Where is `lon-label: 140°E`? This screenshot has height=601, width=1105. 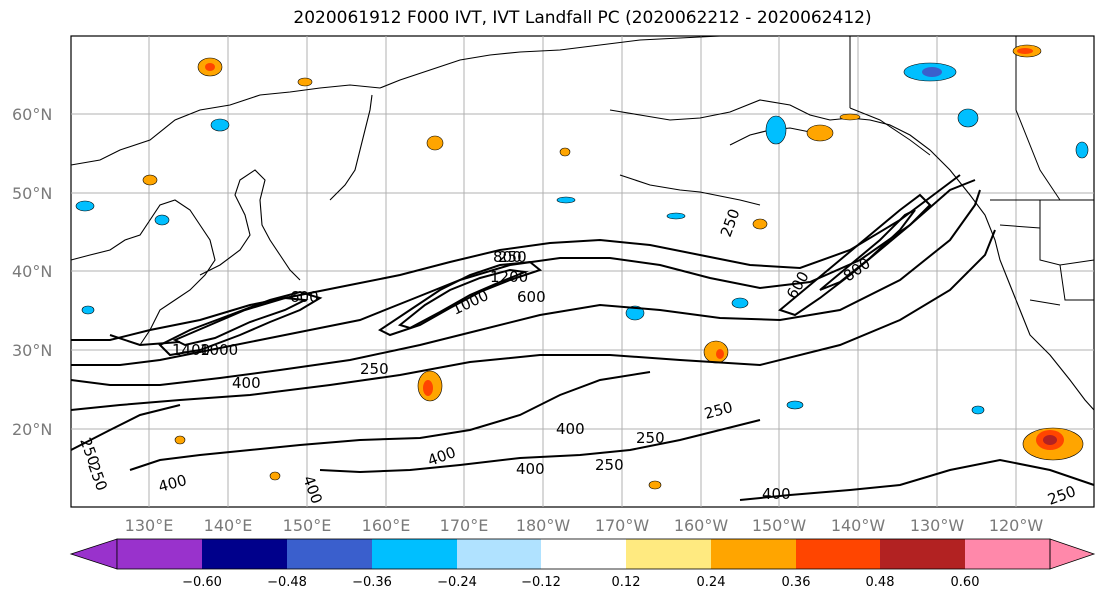
lon-label: 140°E is located at coordinates (228, 525).